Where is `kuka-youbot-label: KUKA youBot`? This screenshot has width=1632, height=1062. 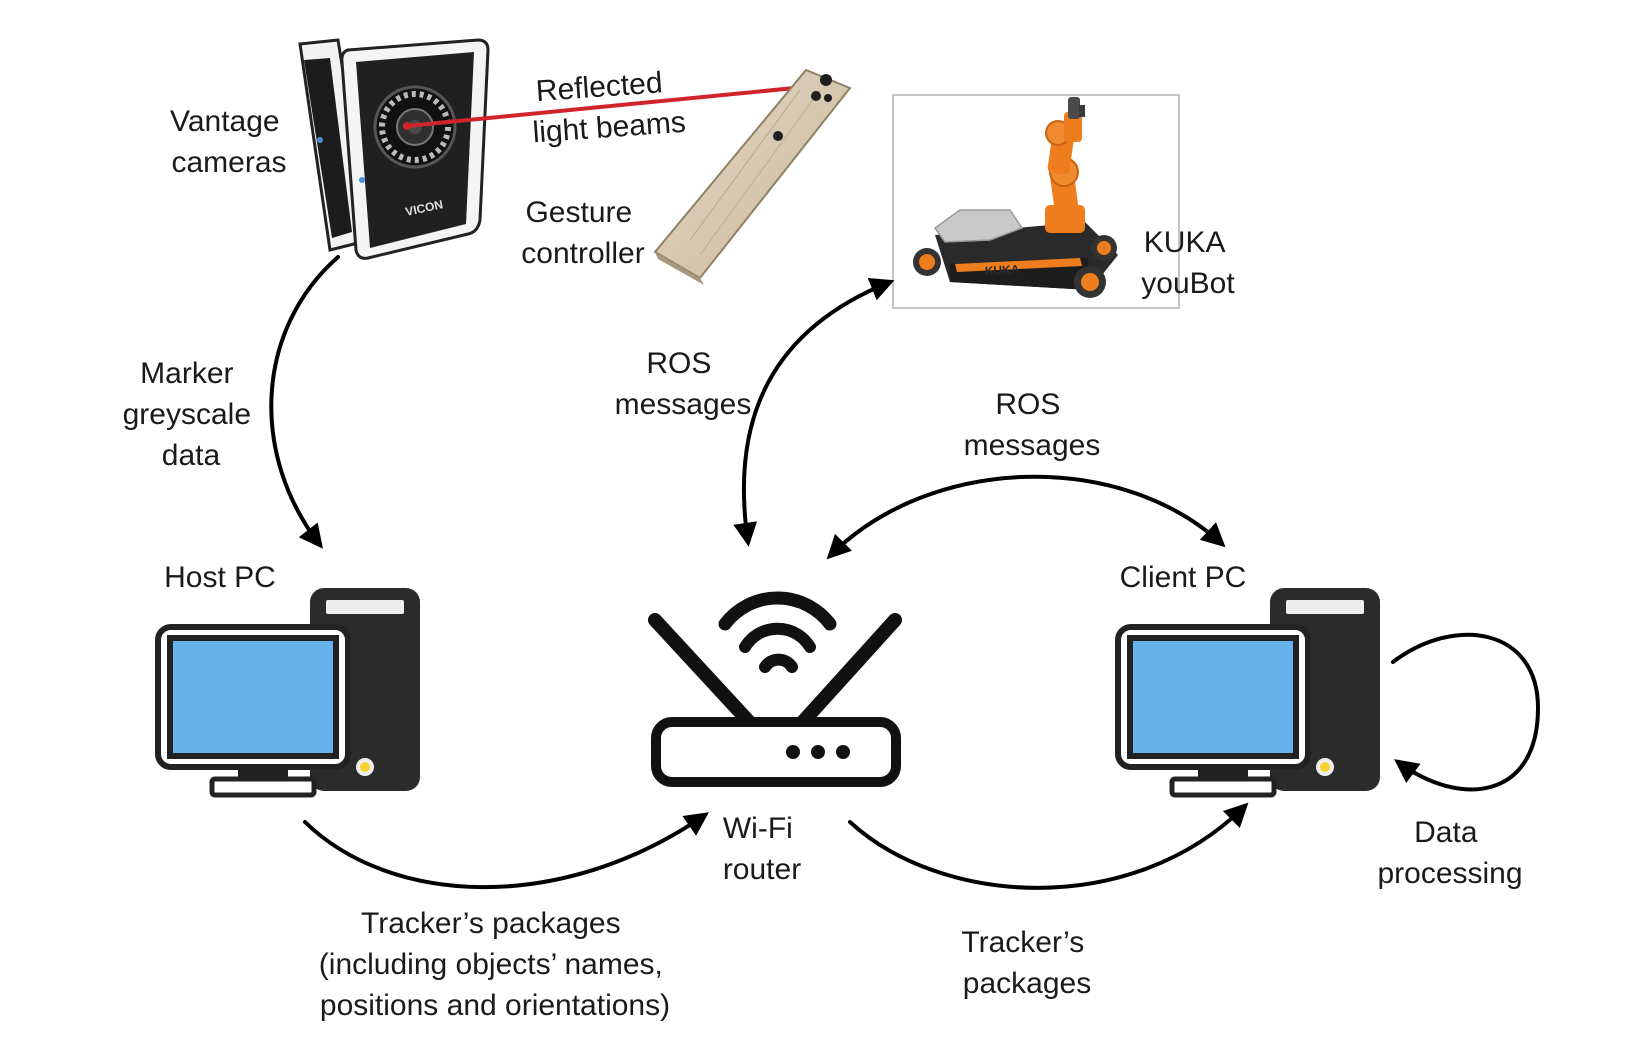 kuka-youbot-label: KUKA youBot is located at coordinates (1188, 263).